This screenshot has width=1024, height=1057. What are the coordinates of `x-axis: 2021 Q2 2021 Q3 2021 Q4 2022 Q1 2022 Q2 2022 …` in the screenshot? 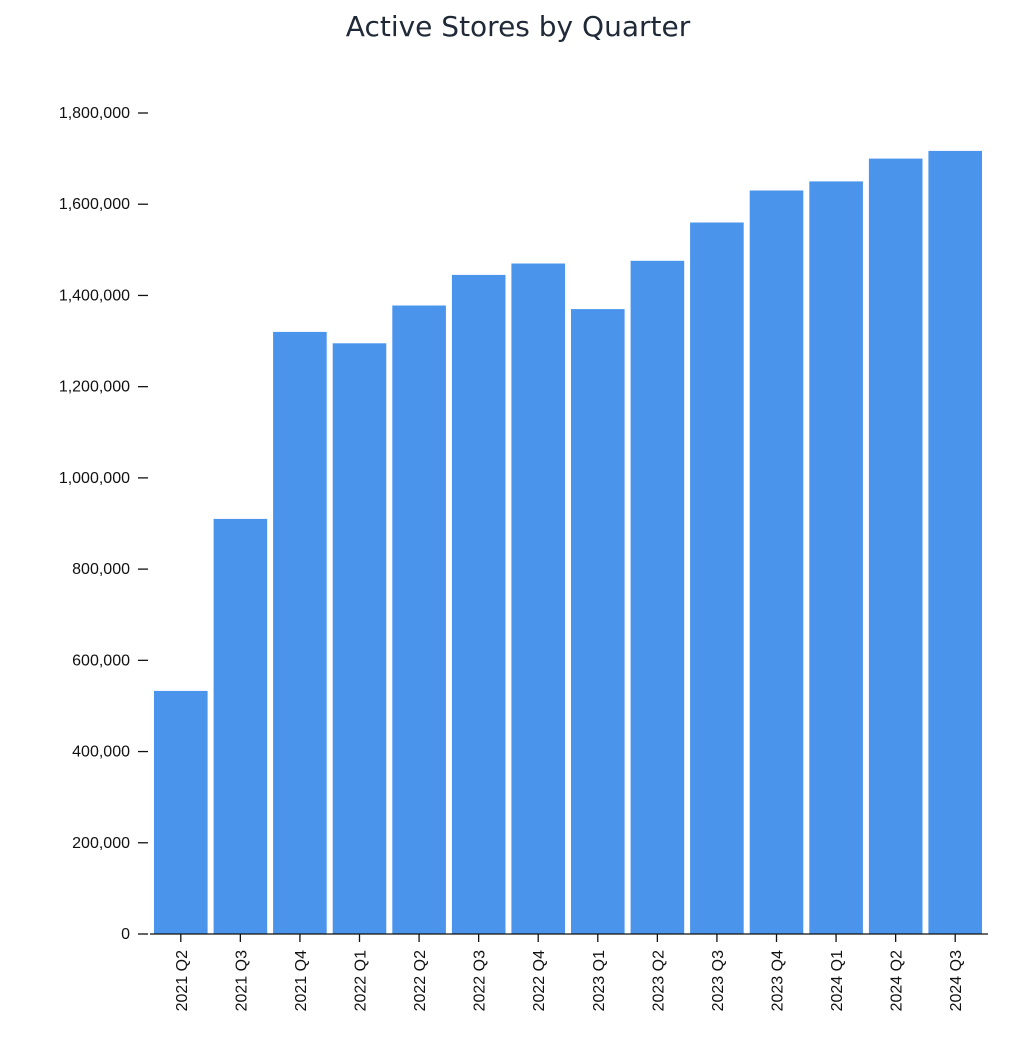 It's located at (569, 972).